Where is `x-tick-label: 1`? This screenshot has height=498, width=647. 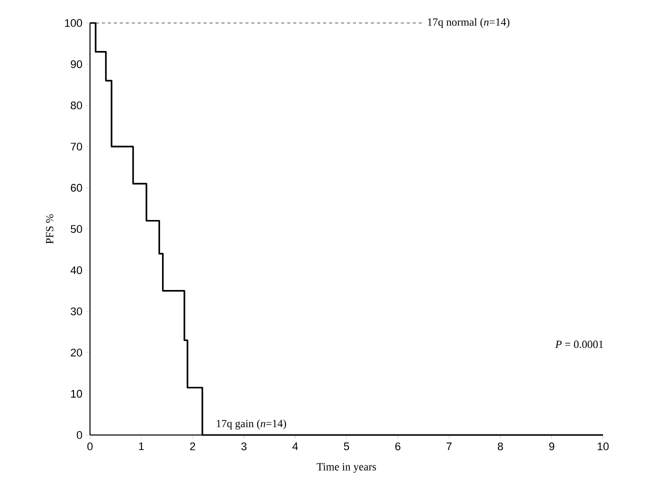 x-tick-label: 1 is located at coordinates (141, 446).